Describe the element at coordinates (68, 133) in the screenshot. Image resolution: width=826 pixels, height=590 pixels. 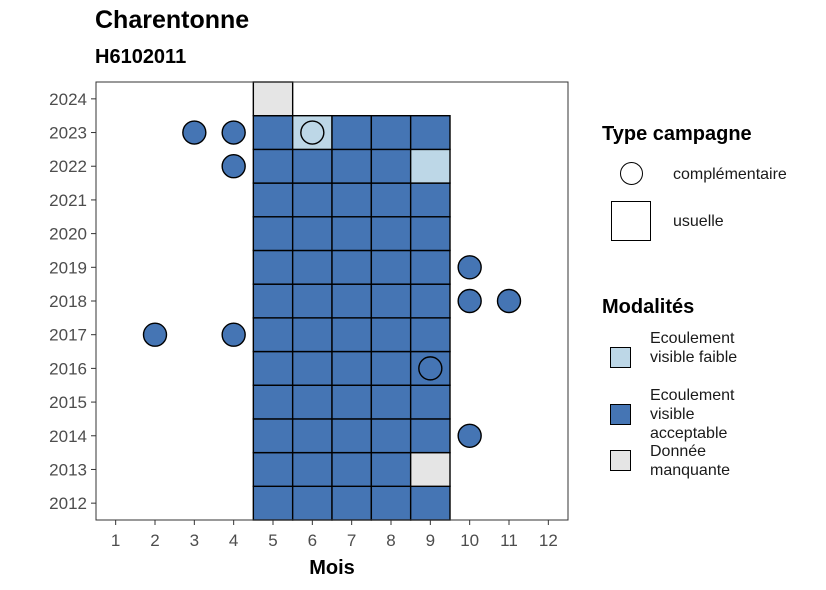
I see `y-tick-label-2023: 2023` at that location.